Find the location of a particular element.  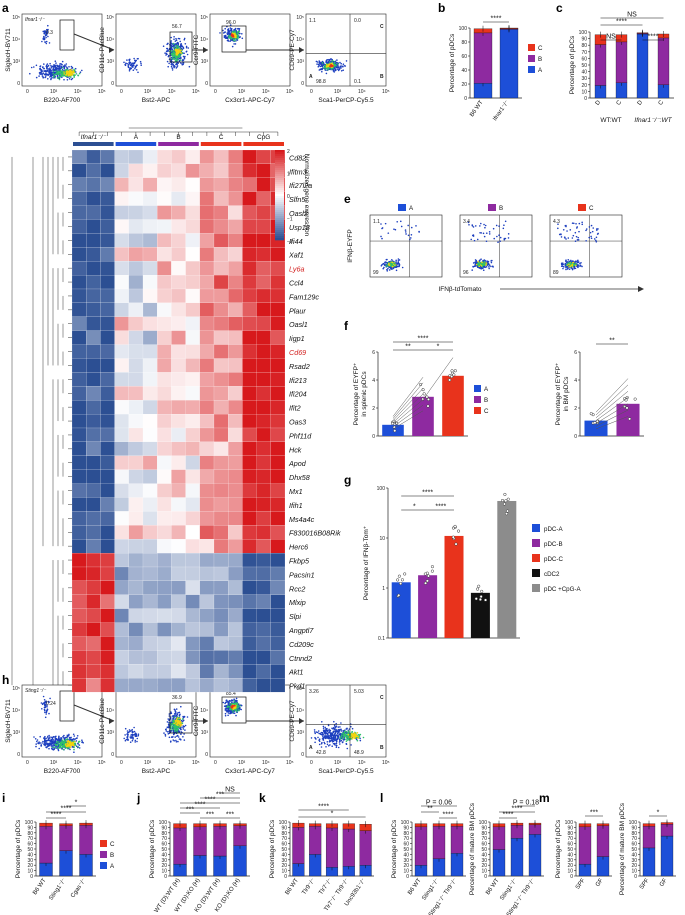

gene-label: Akt1 is located at coordinates (295, 672).